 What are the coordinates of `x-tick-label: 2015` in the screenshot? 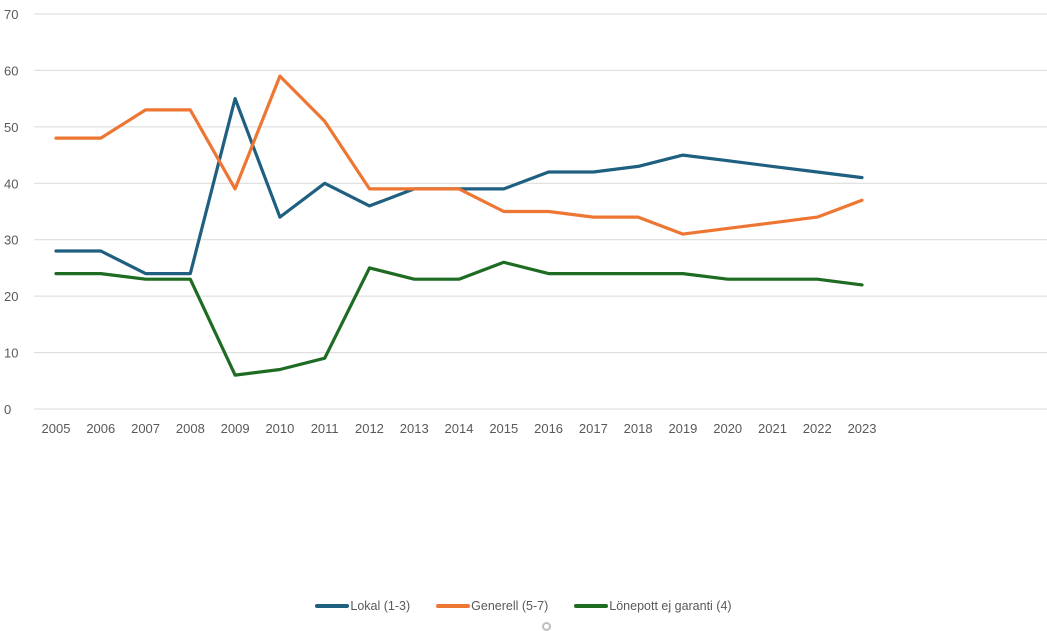 It's located at (503, 428).